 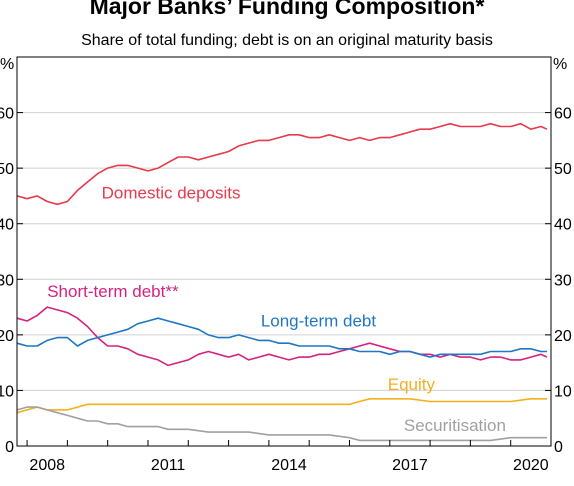 What do you see at coordinates (47, 465) in the screenshot?
I see `x-tick-label: 2008` at bounding box center [47, 465].